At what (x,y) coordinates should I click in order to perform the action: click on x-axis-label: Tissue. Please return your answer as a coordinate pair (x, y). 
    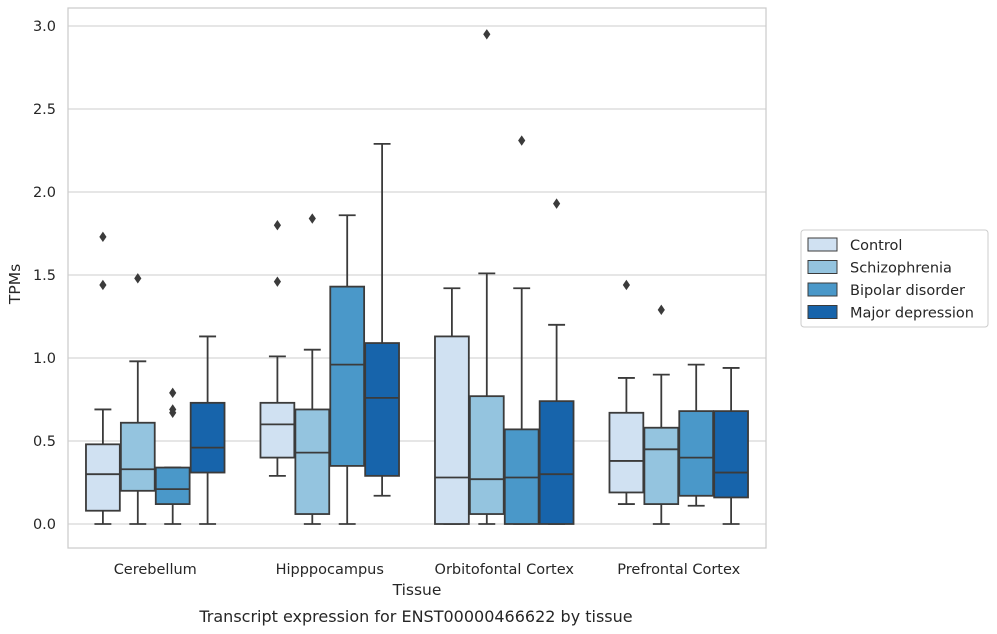
    Looking at the image, I should click on (417, 590).